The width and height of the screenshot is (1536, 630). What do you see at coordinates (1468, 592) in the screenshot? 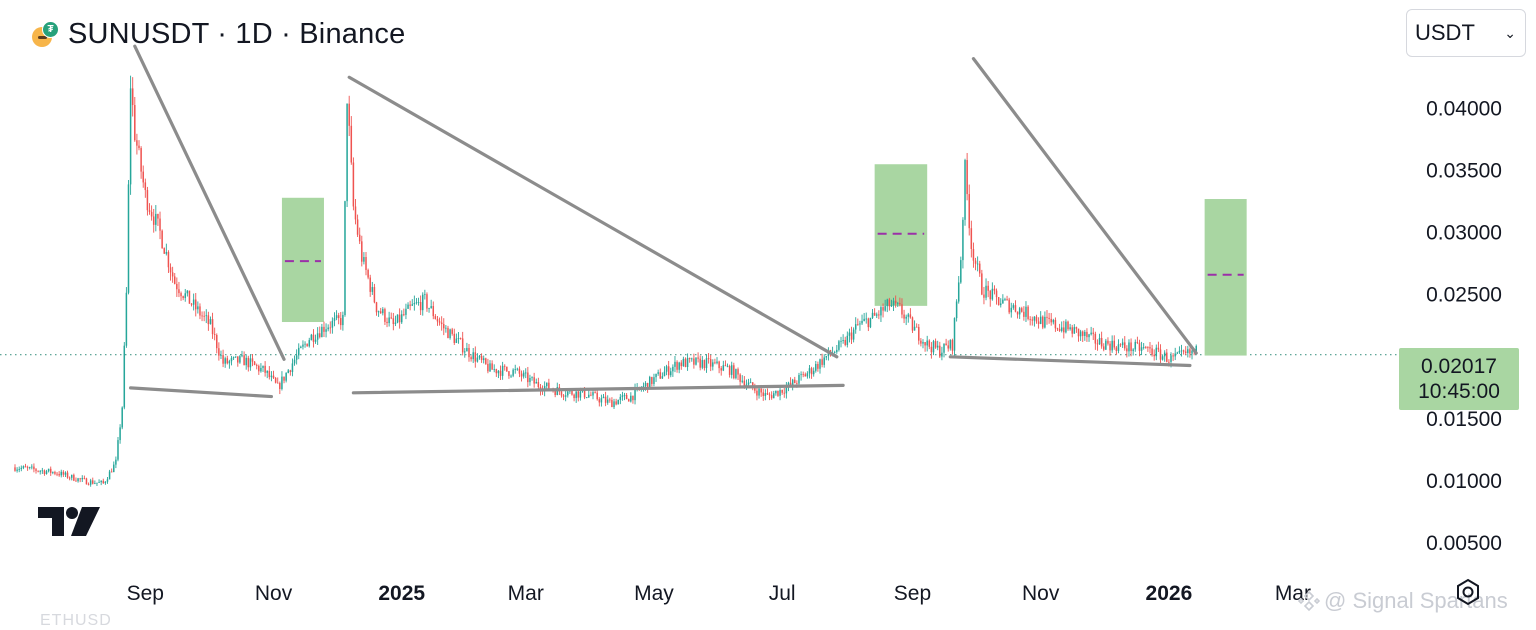
I see `gear-icon` at bounding box center [1468, 592].